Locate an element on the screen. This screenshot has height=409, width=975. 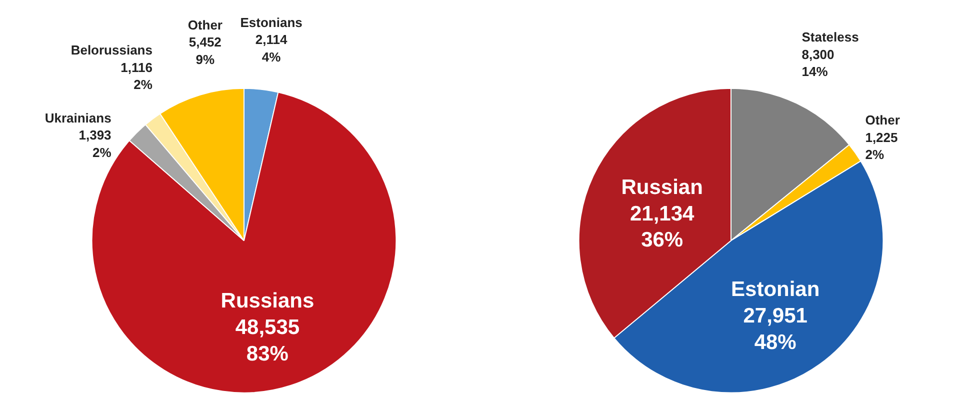
data-label: 8,300 14% is located at coordinates (818, 63).